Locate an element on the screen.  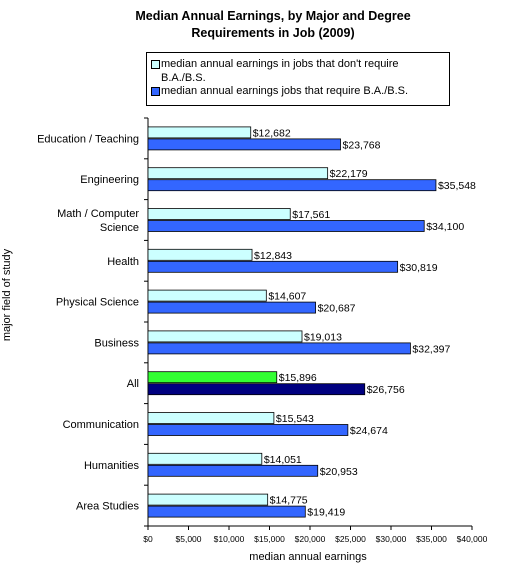
x-tick-label: $0 is located at coordinates (148, 539).